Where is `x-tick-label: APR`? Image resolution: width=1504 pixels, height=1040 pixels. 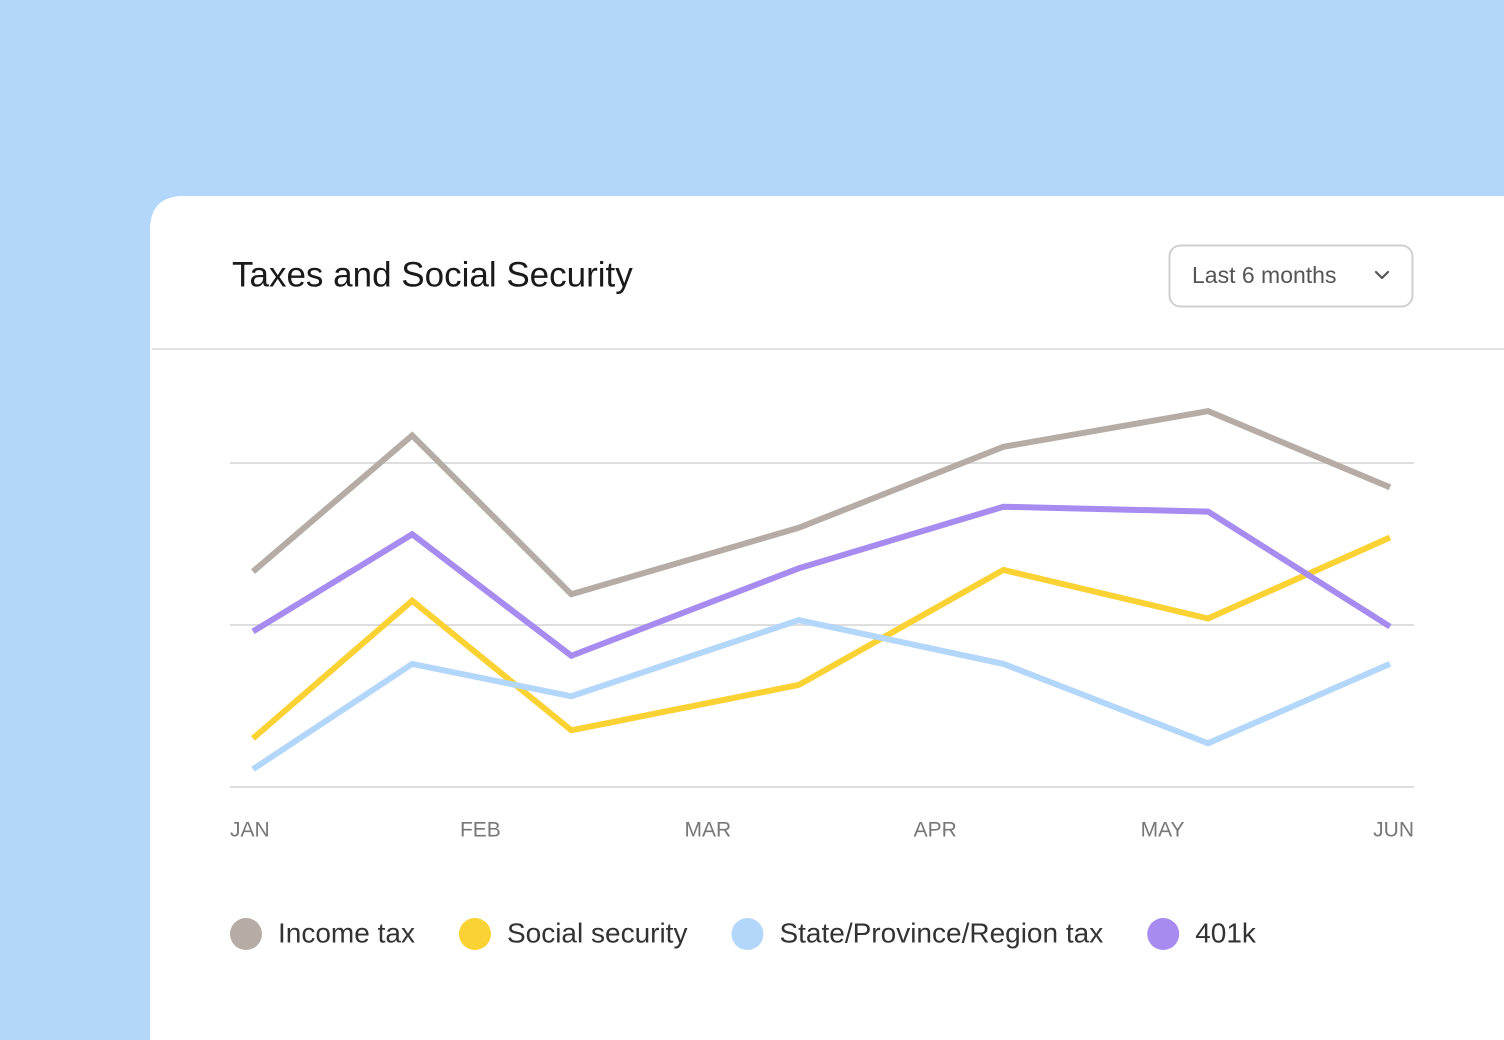
x-tick-label: APR is located at coordinates (935, 830).